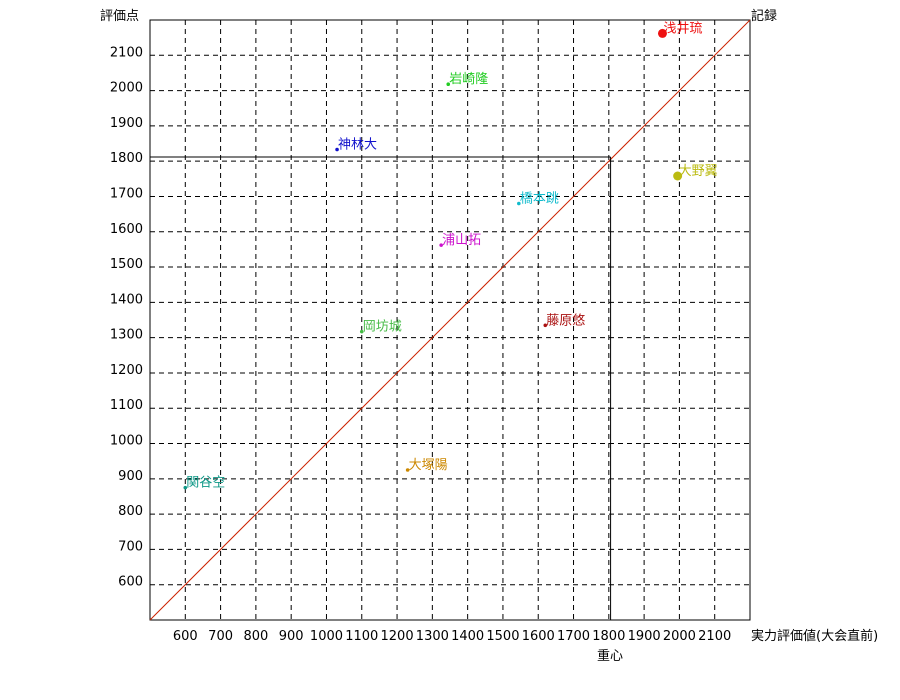  Describe the element at coordinates (682, 28) in the screenshot. I see `data-point-label: 浅井琉` at that location.